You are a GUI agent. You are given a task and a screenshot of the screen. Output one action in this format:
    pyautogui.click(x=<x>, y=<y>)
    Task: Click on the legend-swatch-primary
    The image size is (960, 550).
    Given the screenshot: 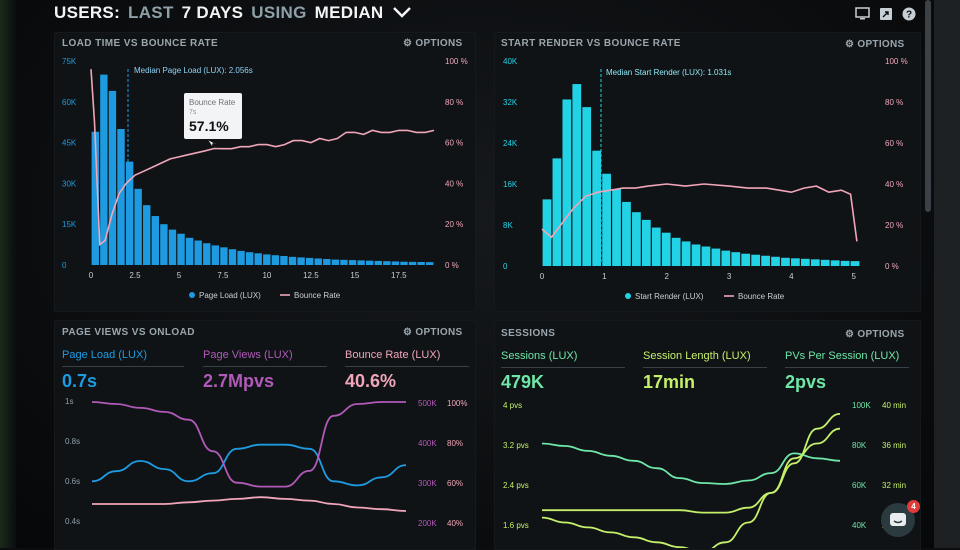 What is the action you would take?
    pyautogui.click(x=192, y=295)
    